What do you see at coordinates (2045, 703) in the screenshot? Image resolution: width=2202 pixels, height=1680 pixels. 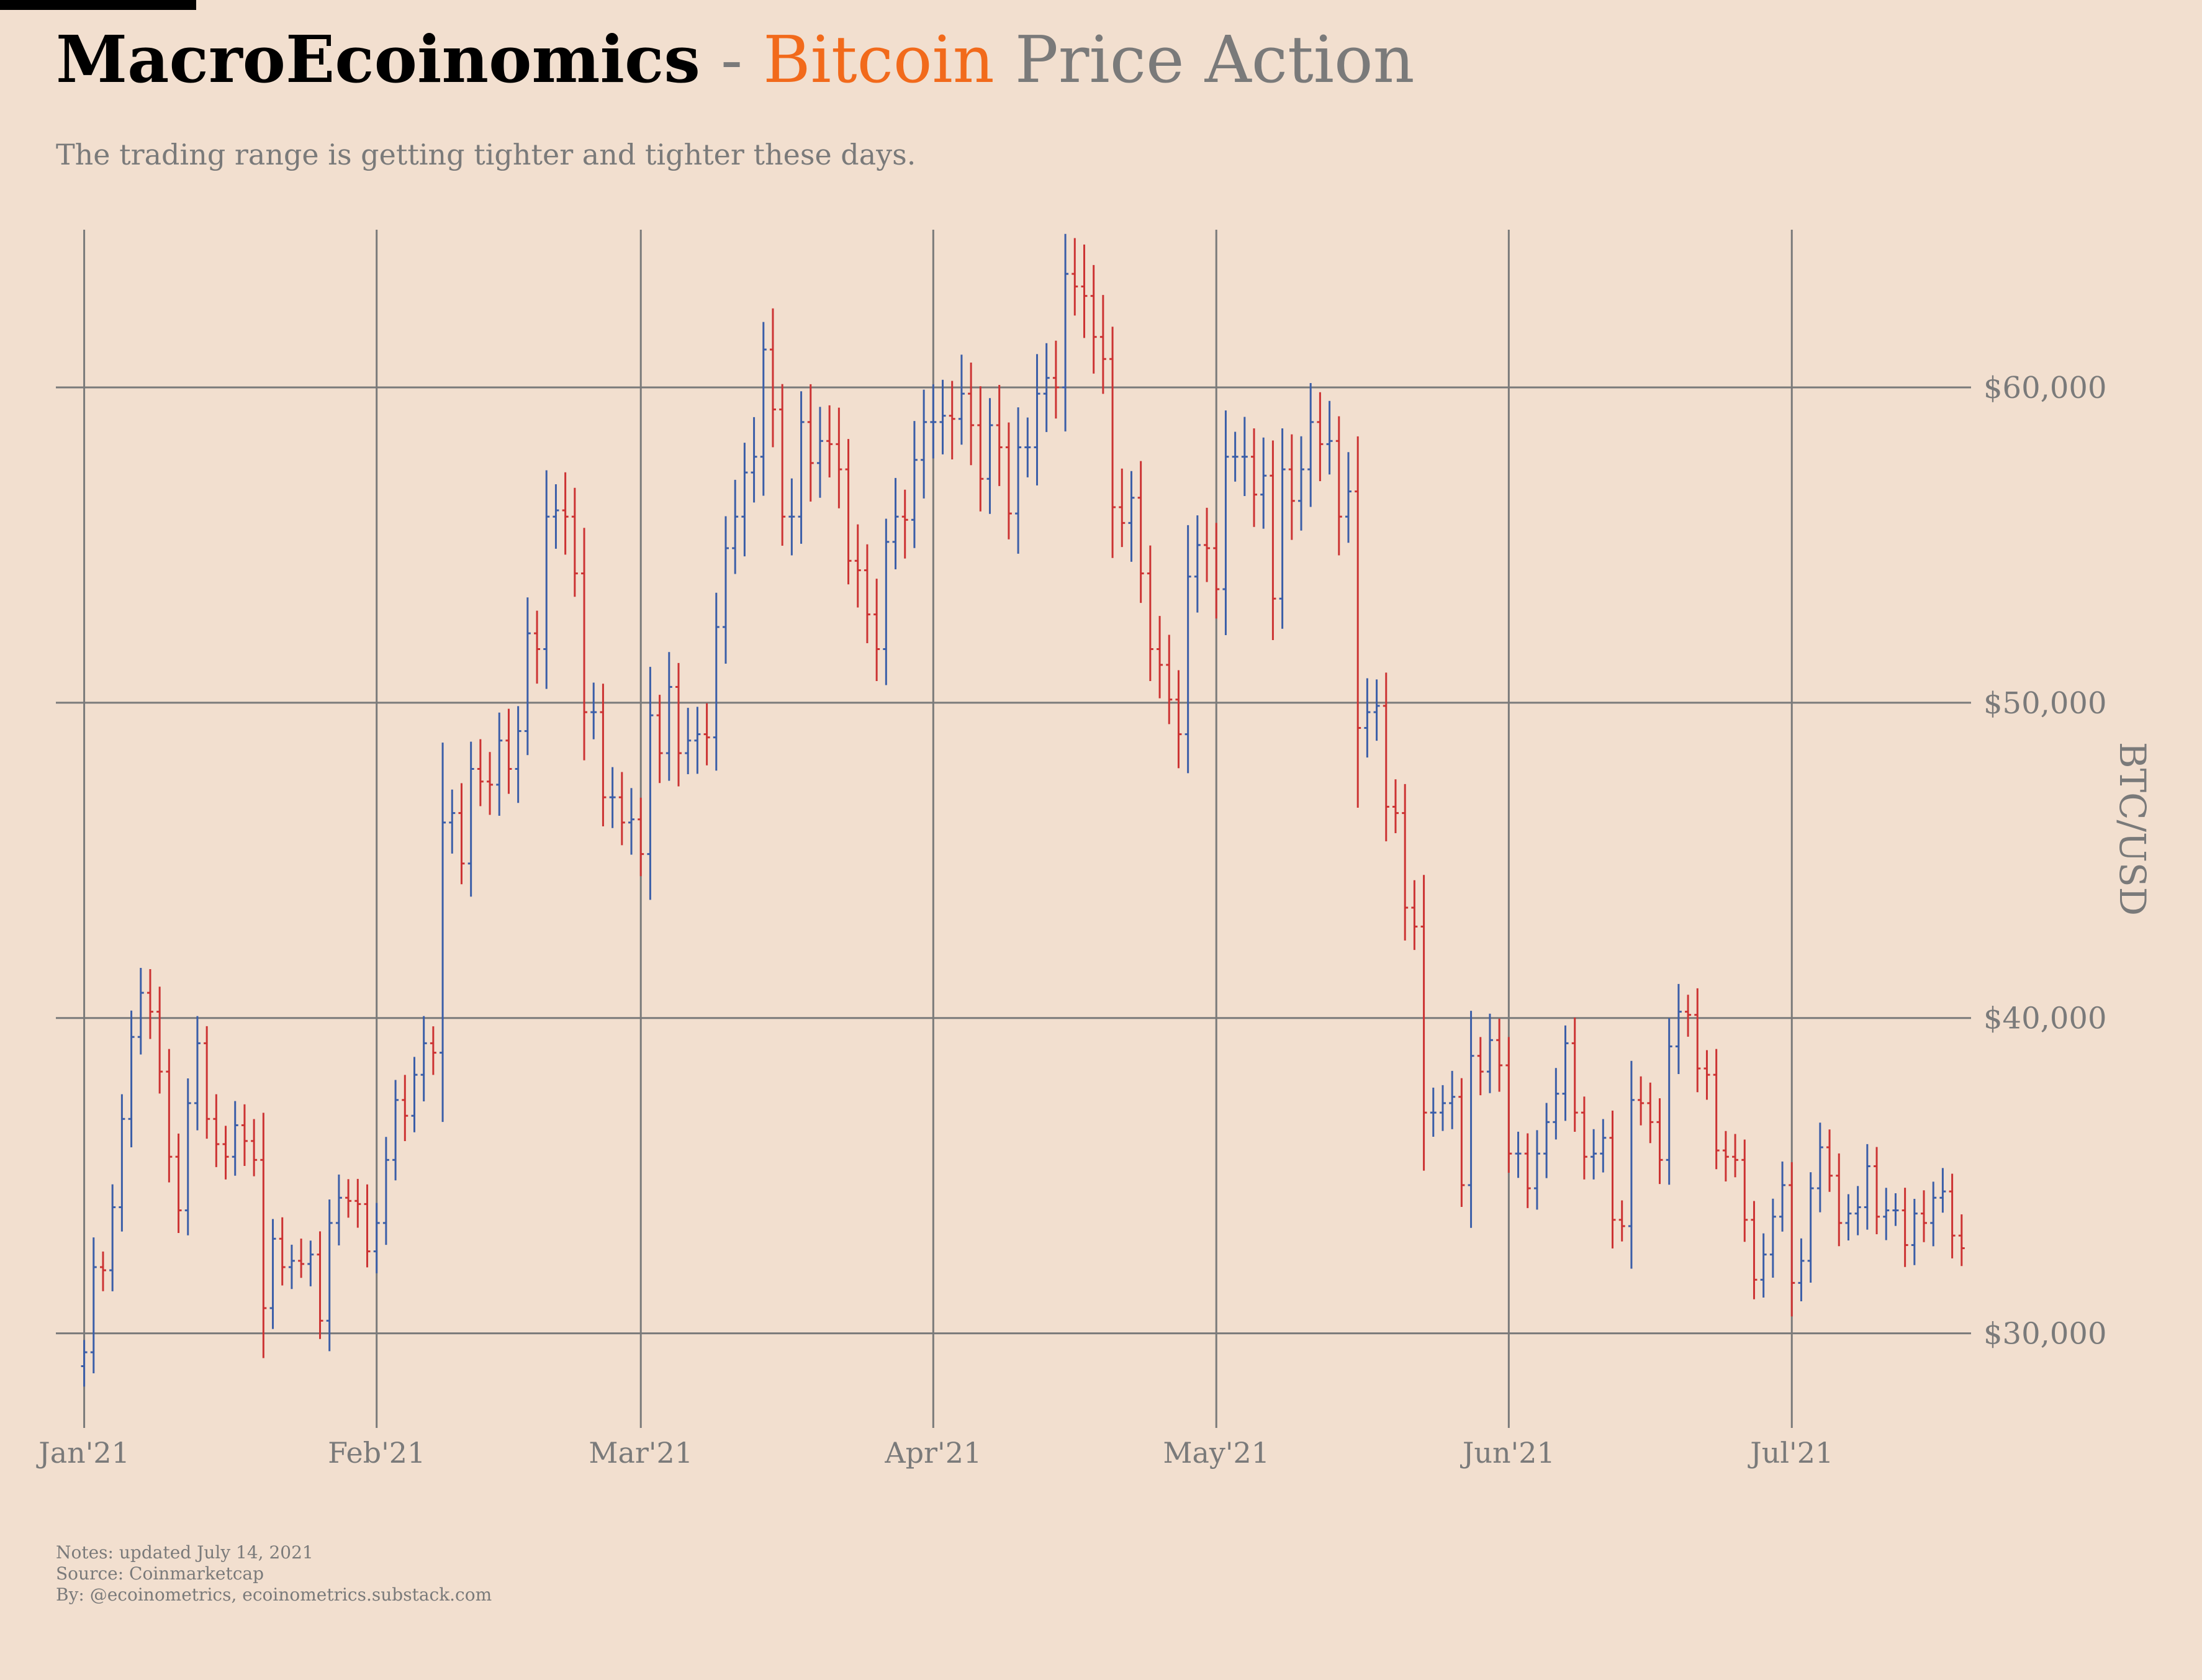 I see `y-tick-label: $50,000` at bounding box center [2045, 703].